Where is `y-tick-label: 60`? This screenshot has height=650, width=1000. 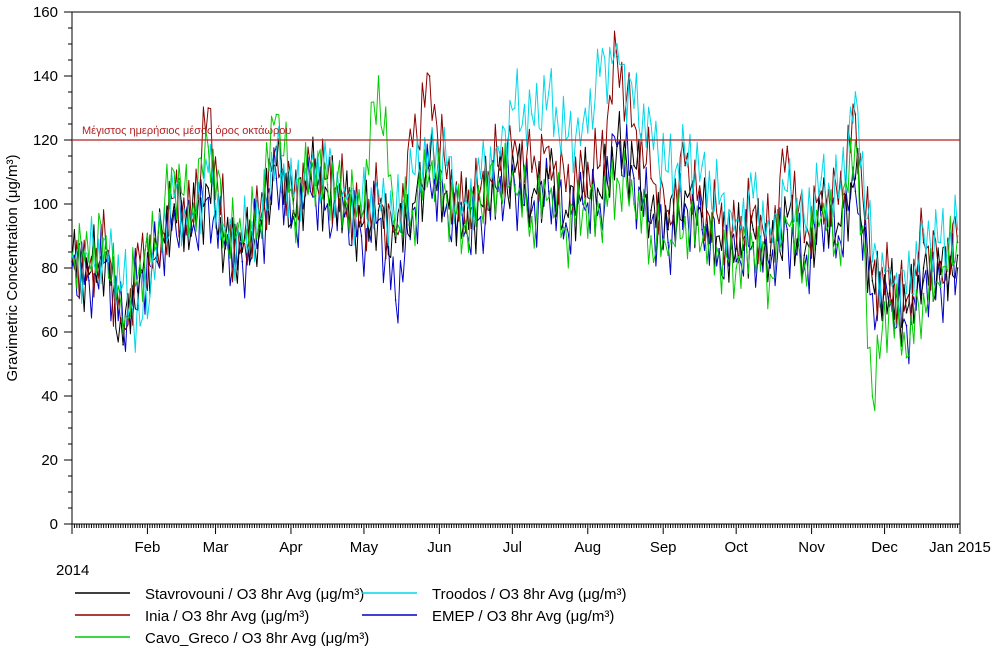
y-tick-label: 60 is located at coordinates (49, 332).